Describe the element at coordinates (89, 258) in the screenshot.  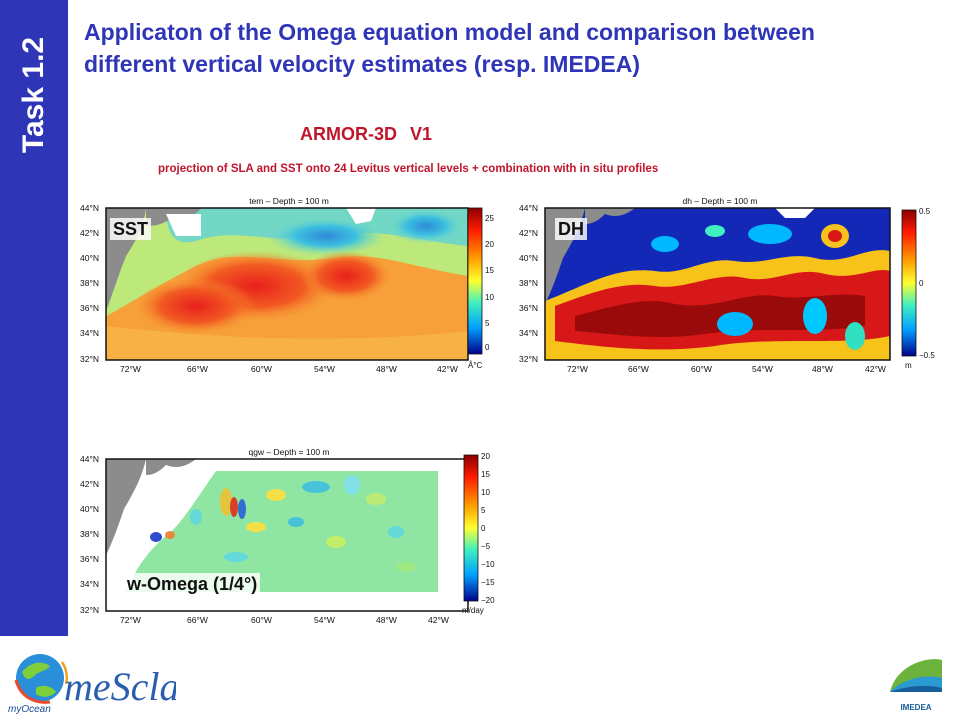
I see `sst-lat-tick: 40°N` at that location.